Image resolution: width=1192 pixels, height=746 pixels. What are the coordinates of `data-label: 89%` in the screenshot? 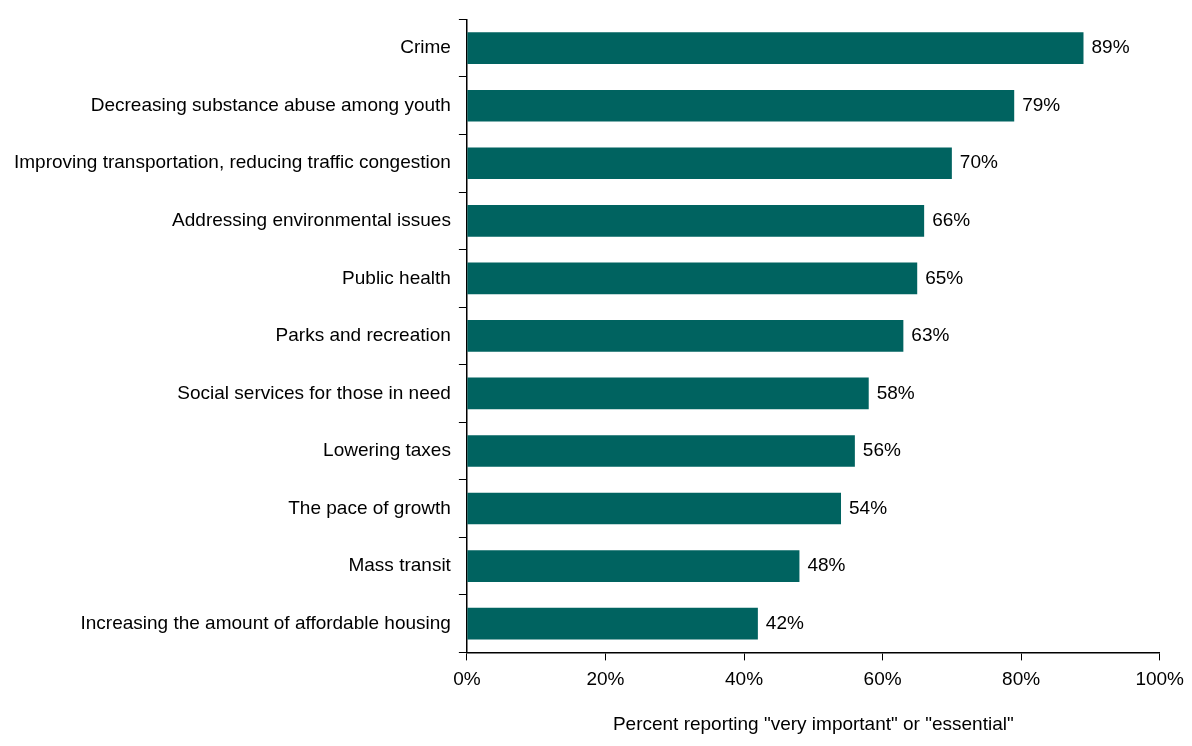 It's located at (1110, 47).